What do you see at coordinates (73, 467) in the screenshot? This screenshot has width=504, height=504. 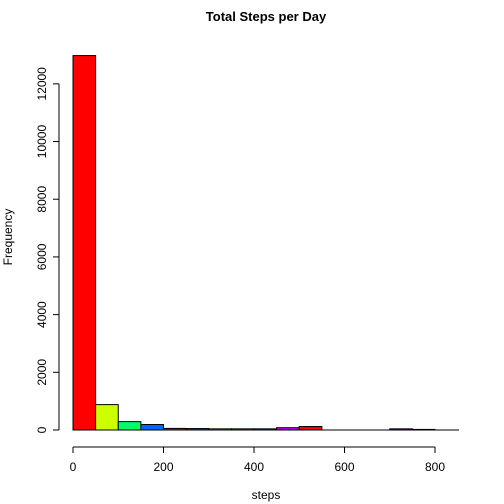 I see `x-tick-label: 0` at bounding box center [73, 467].